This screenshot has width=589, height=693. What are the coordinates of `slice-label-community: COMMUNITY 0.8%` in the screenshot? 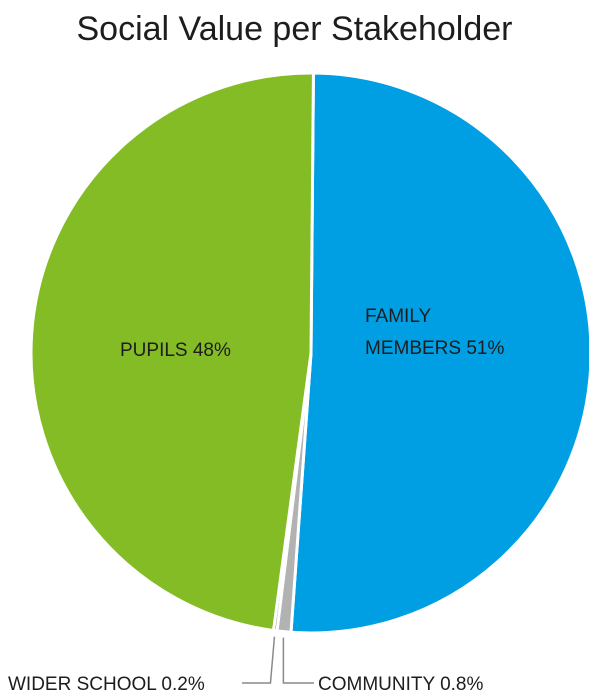 It's located at (401, 683).